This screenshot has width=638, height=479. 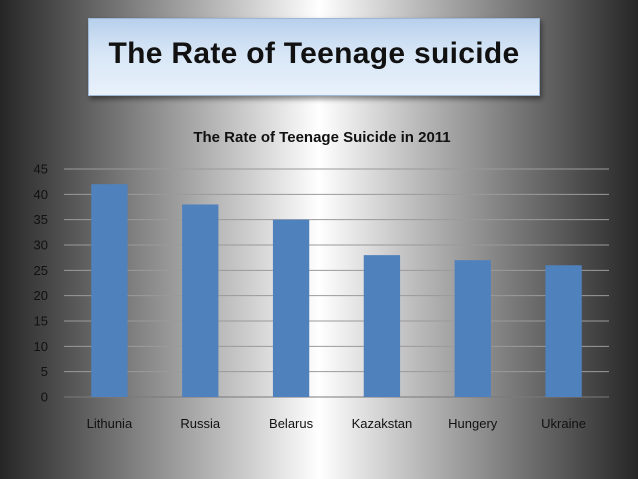 What do you see at coordinates (291, 308) in the screenshot?
I see `bar-belarus` at bounding box center [291, 308].